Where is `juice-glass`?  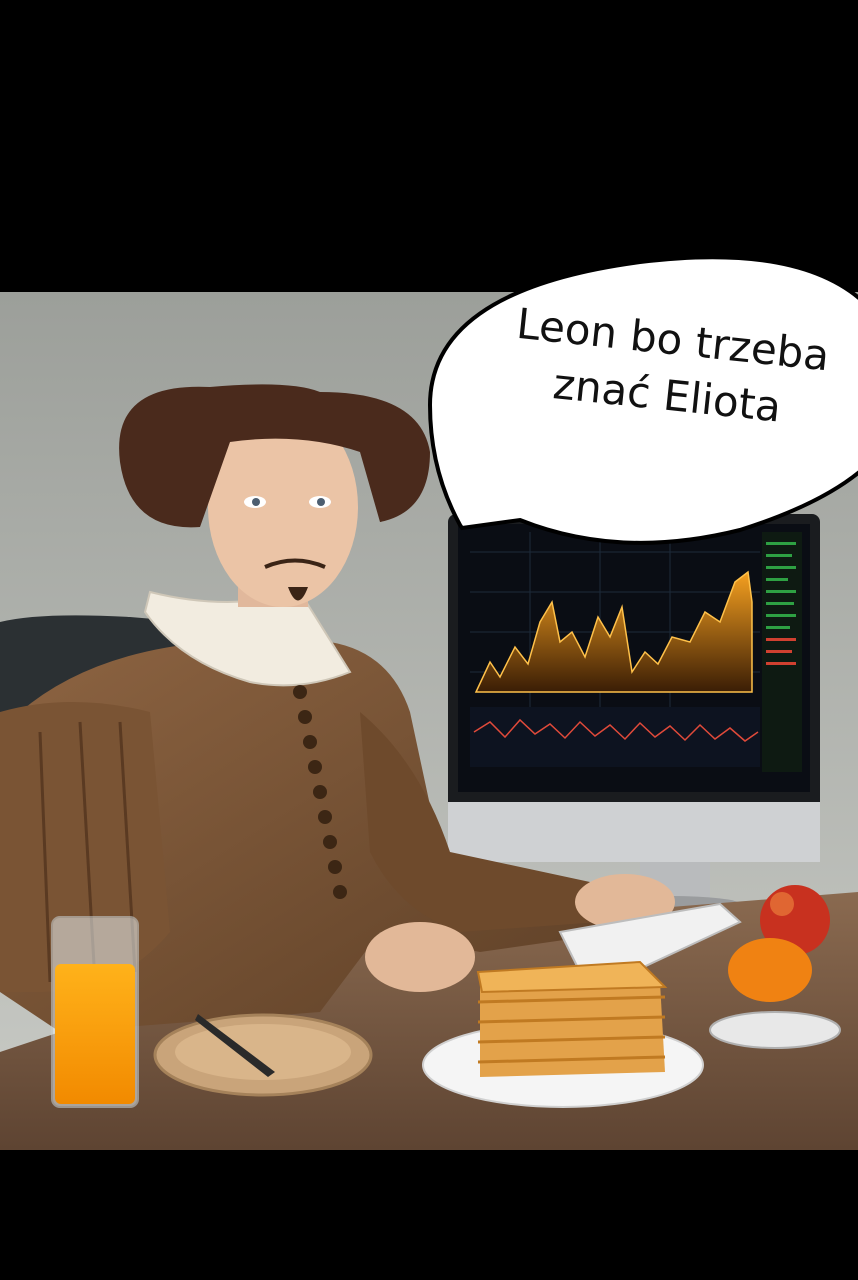 juice-glass is located at coordinates (95, 1012).